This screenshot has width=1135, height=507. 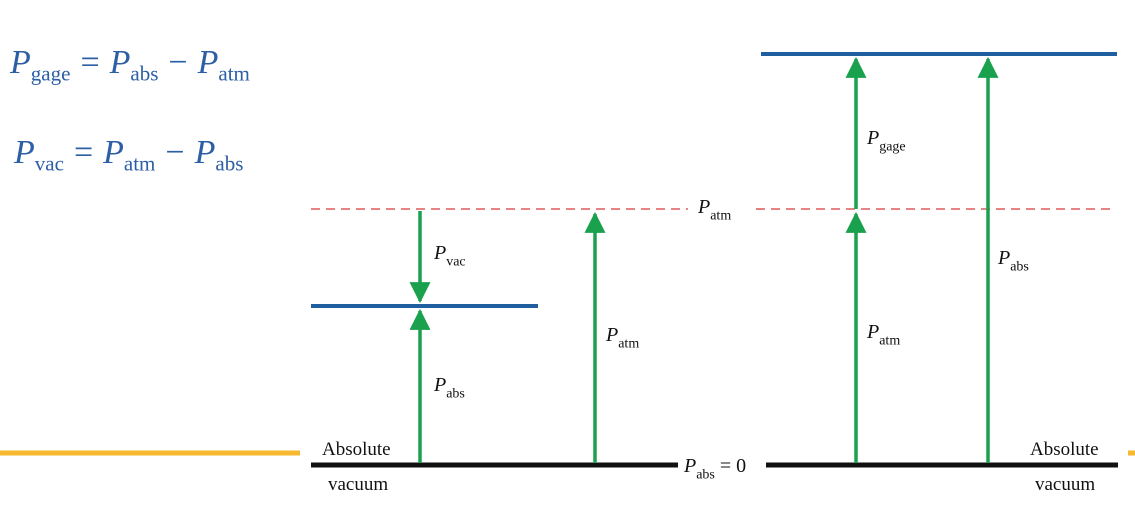 I want to click on eq-vac-term-b-sub: abs, so click(x=229, y=163).